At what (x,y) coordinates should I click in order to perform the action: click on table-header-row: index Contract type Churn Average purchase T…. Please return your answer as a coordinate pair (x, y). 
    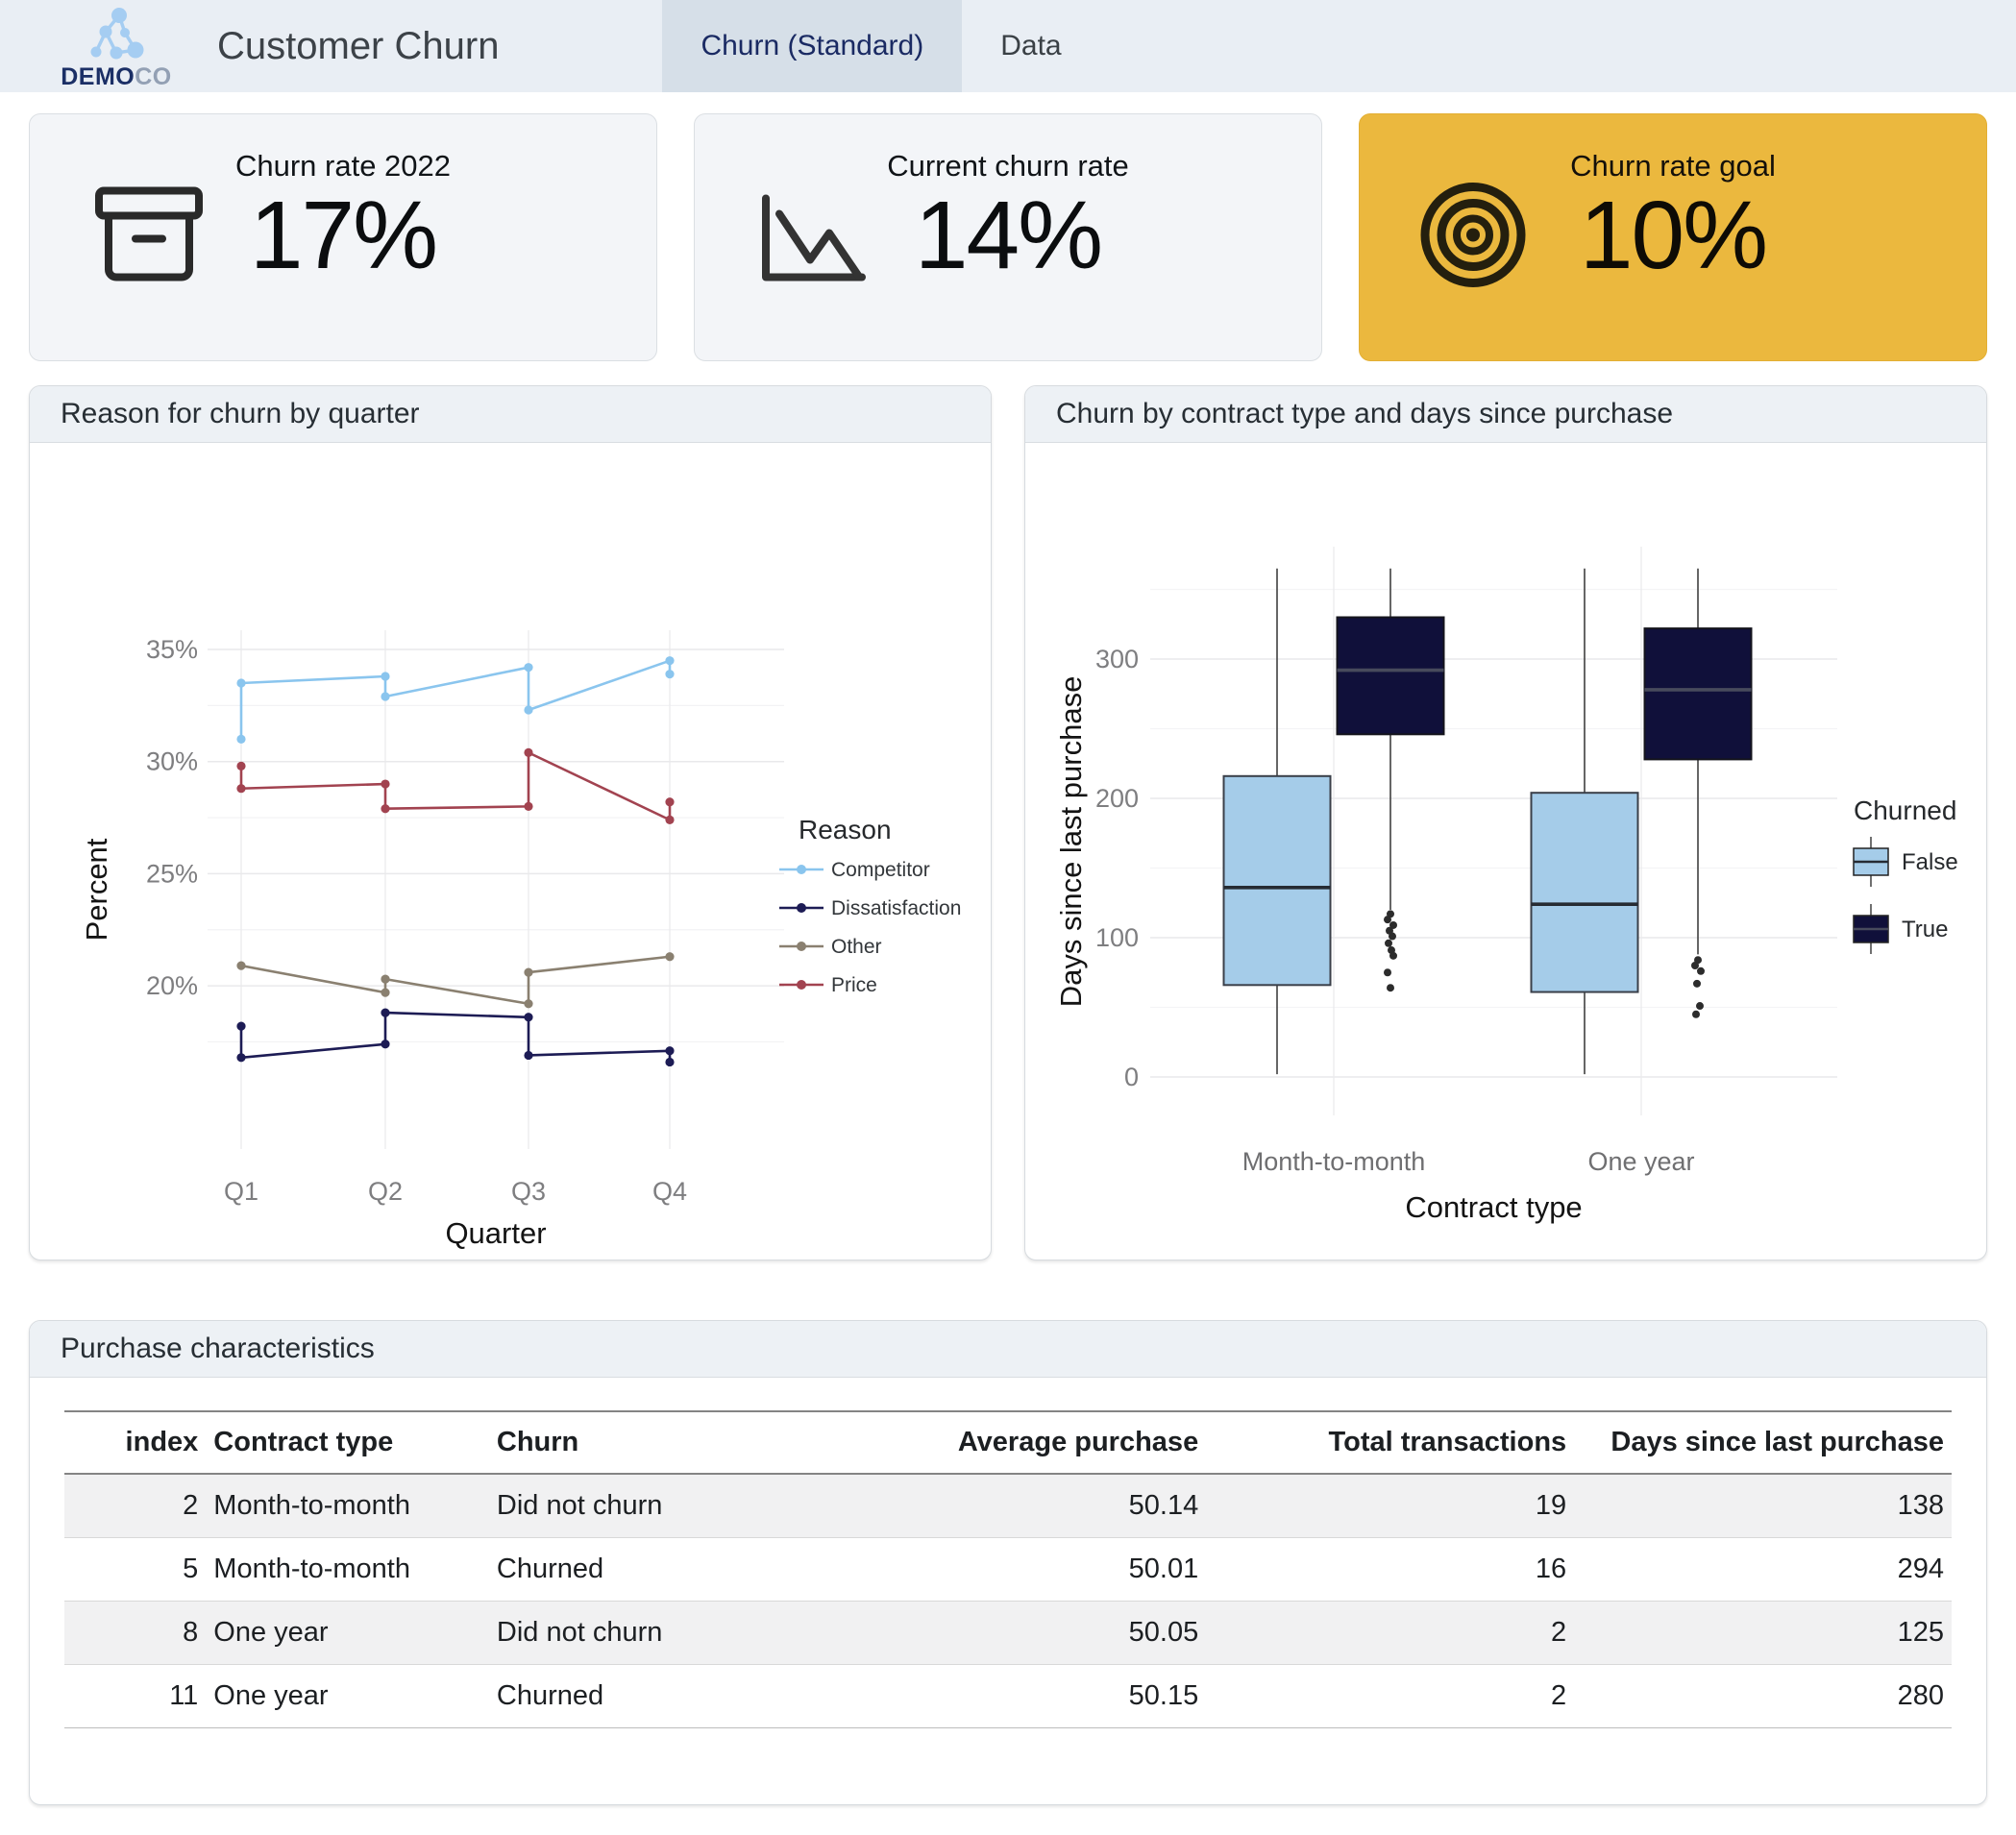
    Looking at the image, I should click on (1008, 1442).